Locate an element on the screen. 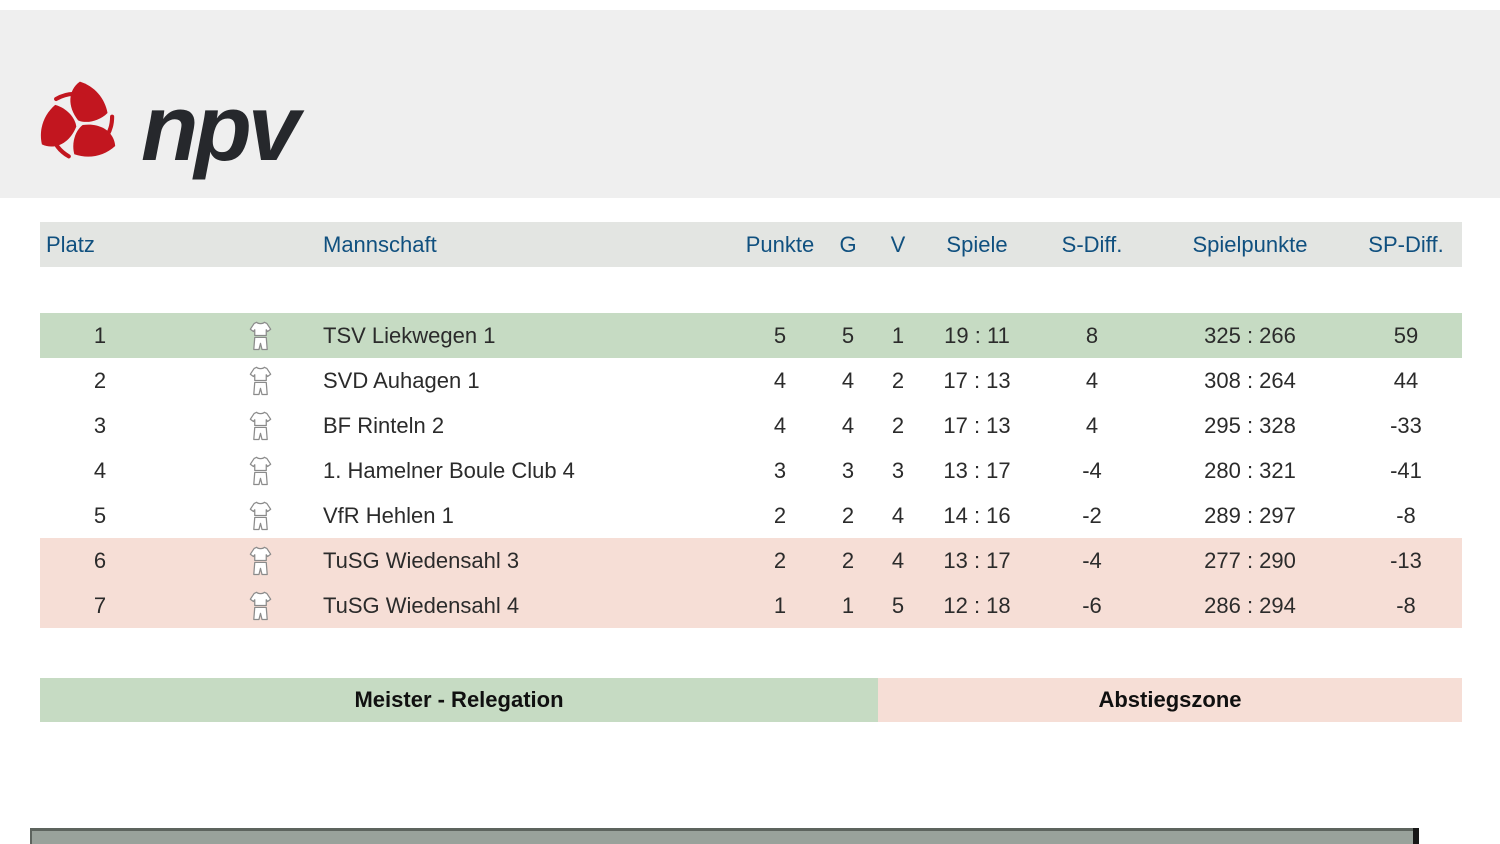 The image size is (1500, 844). spdiff-cell: -41 is located at coordinates (1406, 470).